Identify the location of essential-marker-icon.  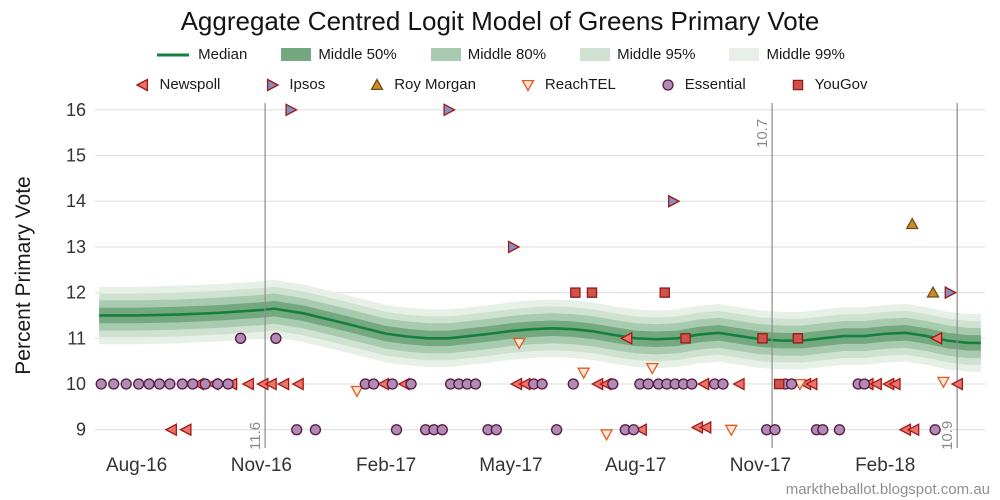
(668, 84).